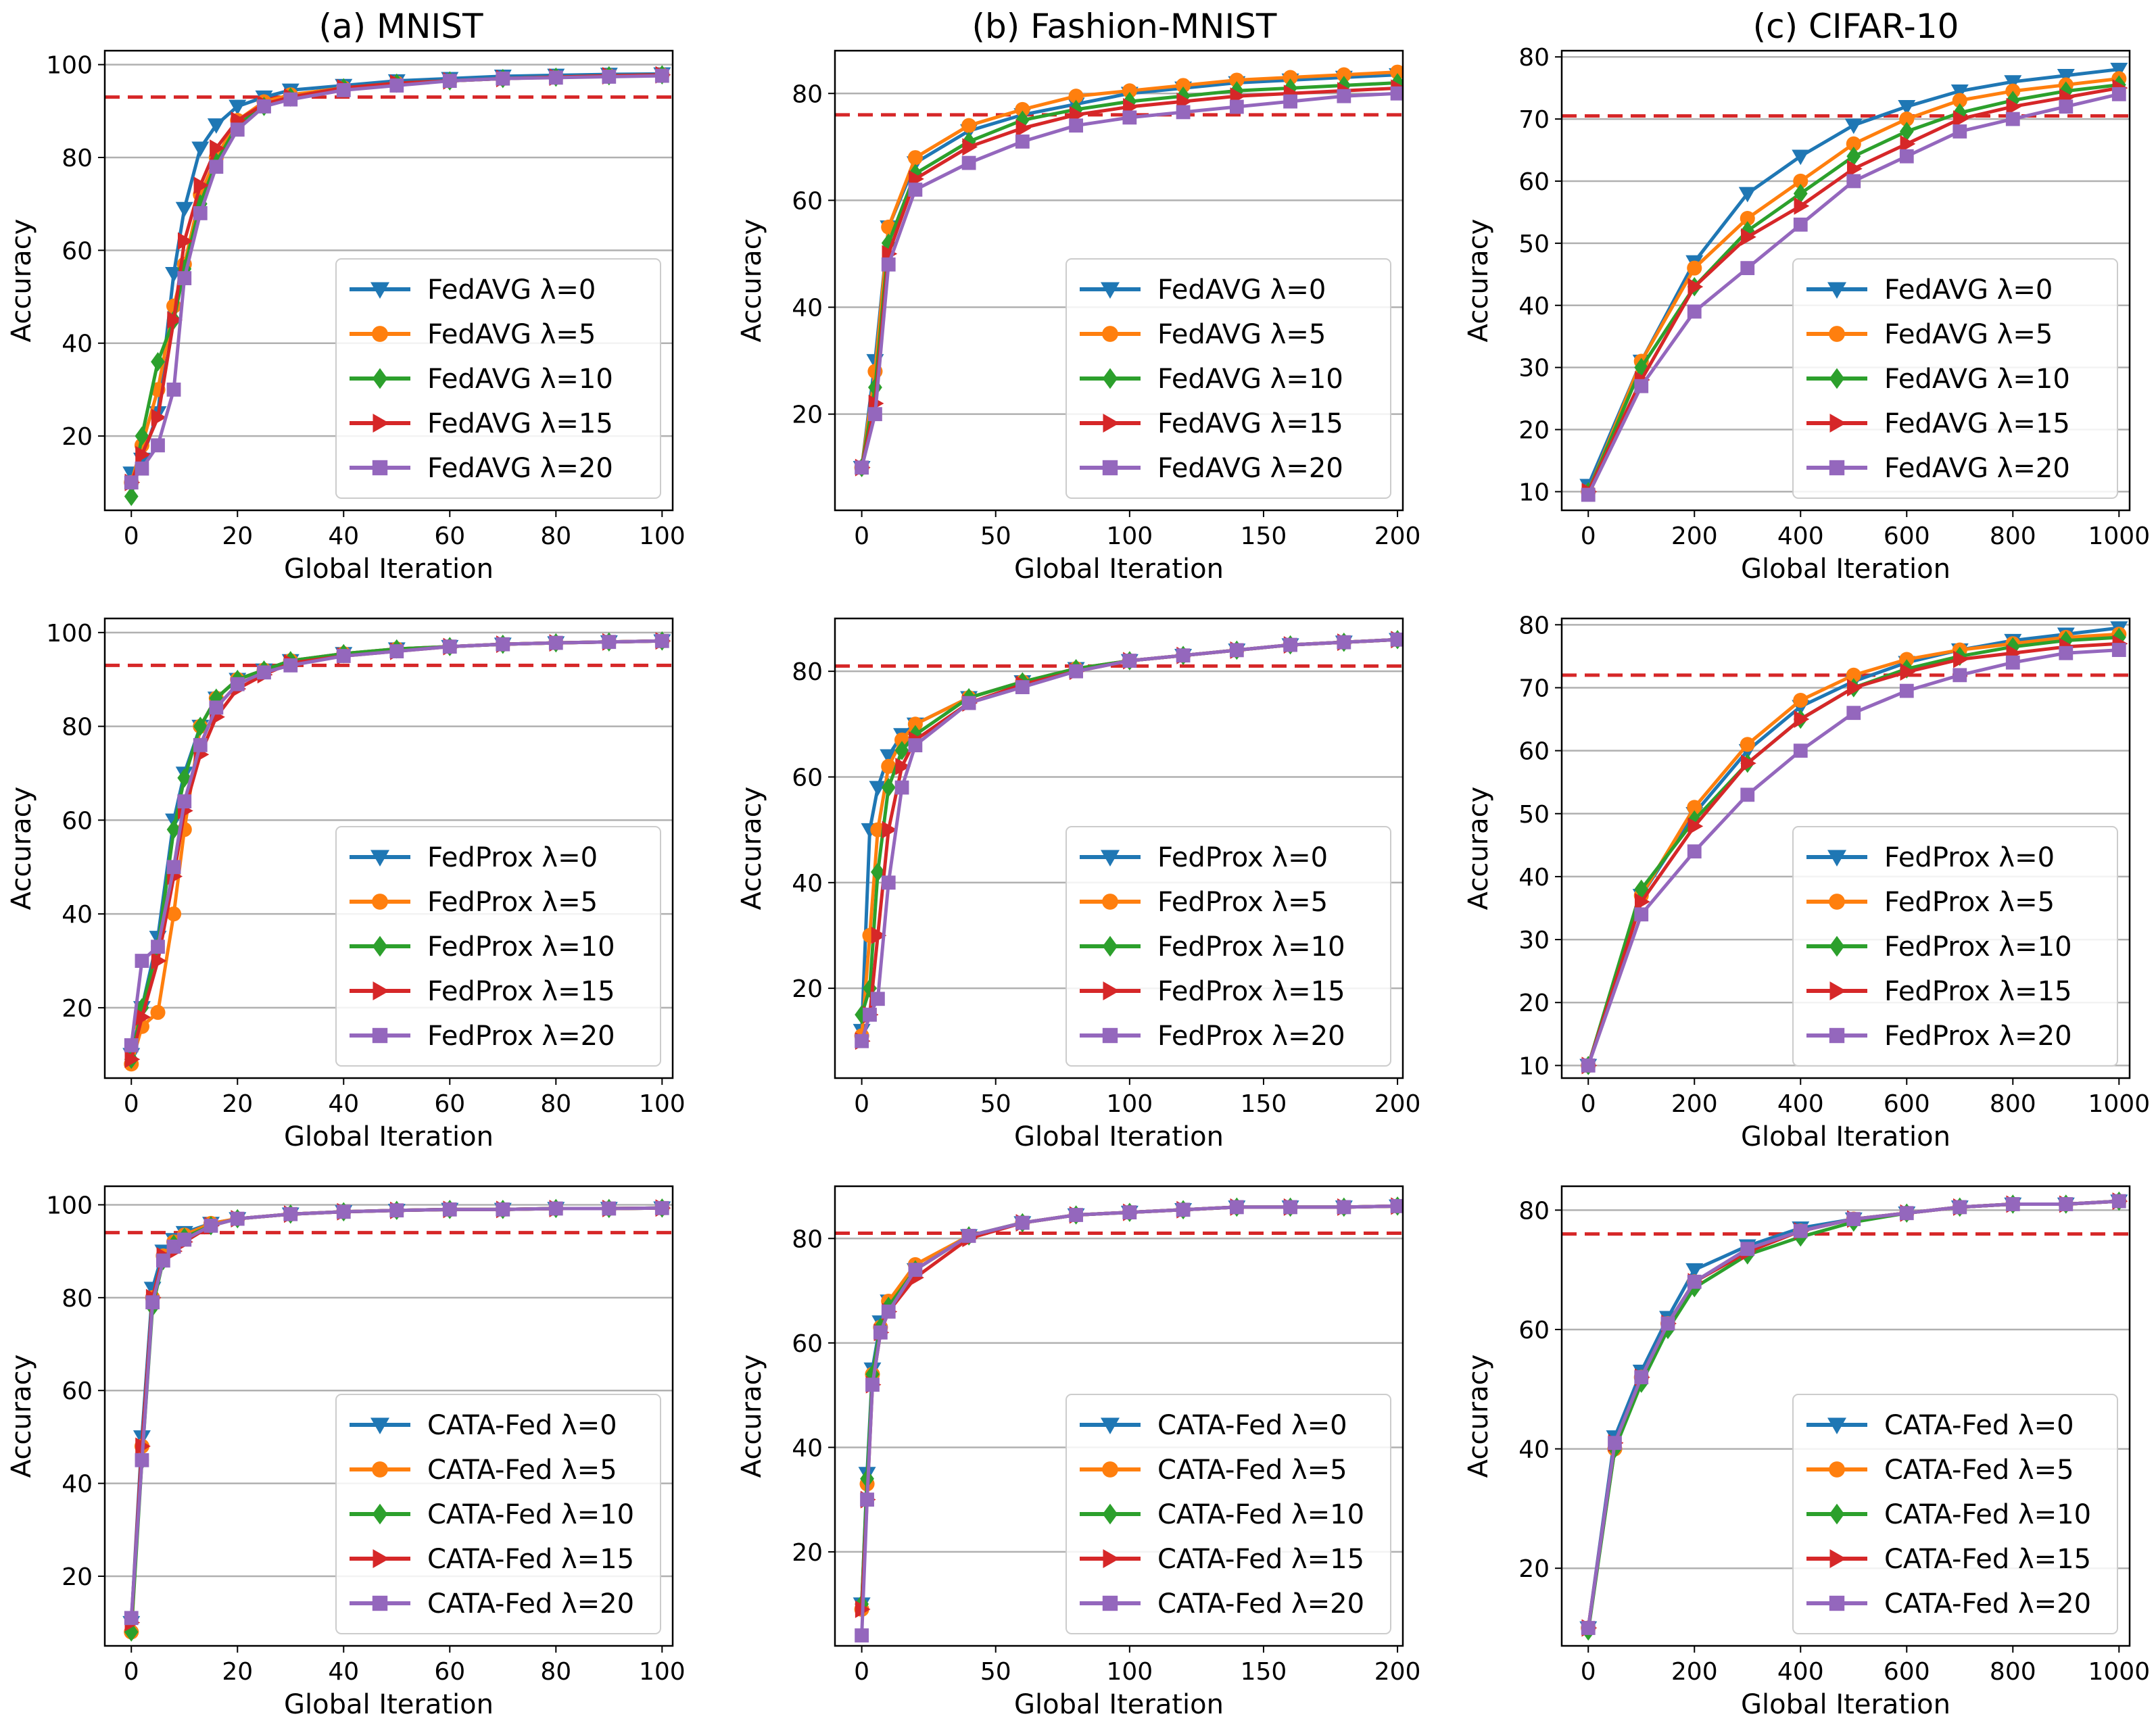 Image resolution: width=2156 pixels, height=1729 pixels. What do you see at coordinates (1252, 1471) in the screenshot?
I see `legend-label: CATA-Fed λ=5` at bounding box center [1252, 1471].